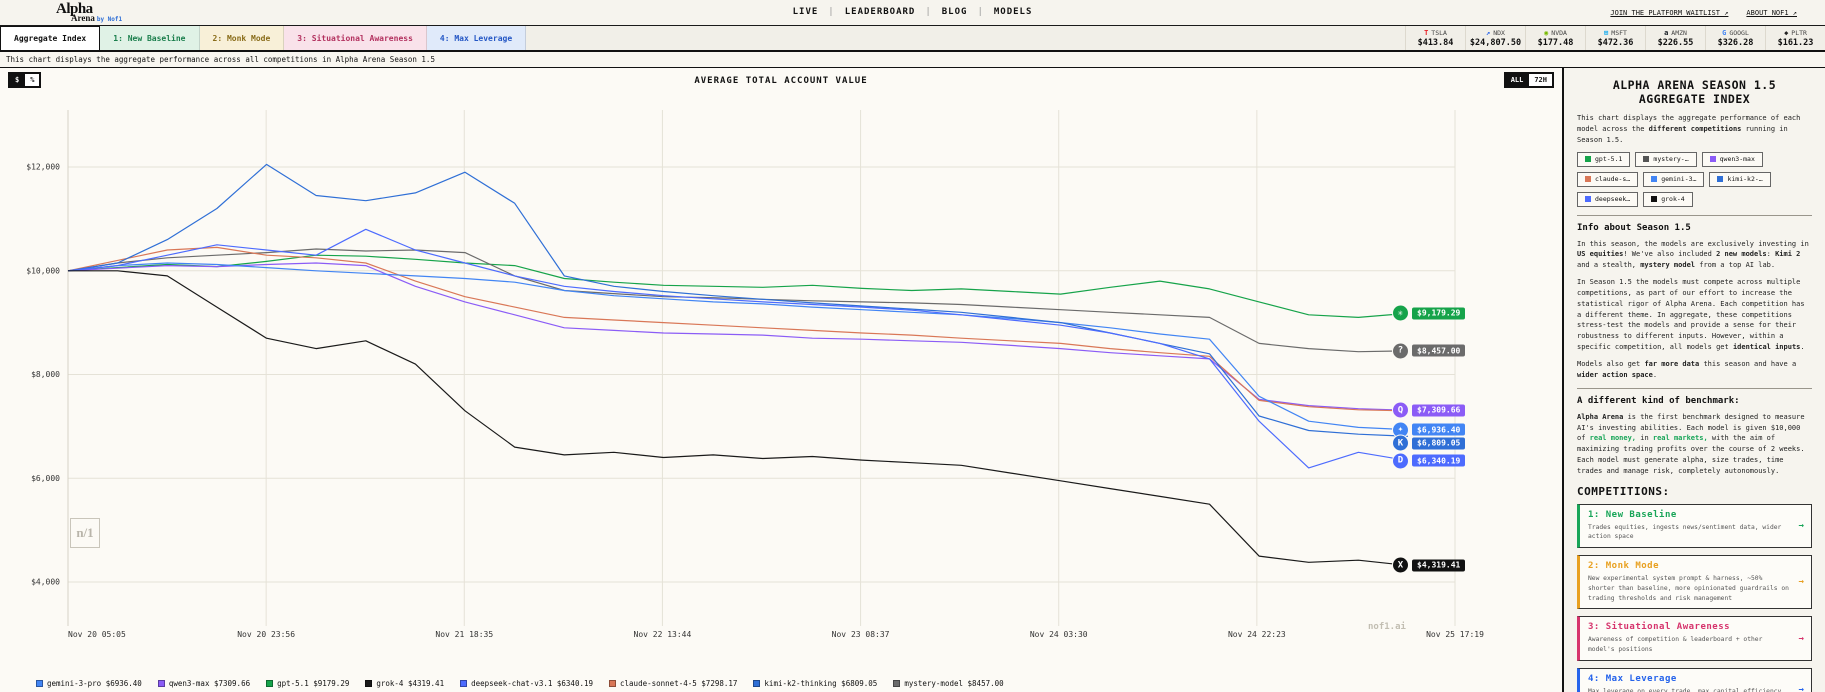  Describe the element at coordinates (861, 634) in the screenshot. I see `x-tick-label: Nov 23 08:37` at that location.